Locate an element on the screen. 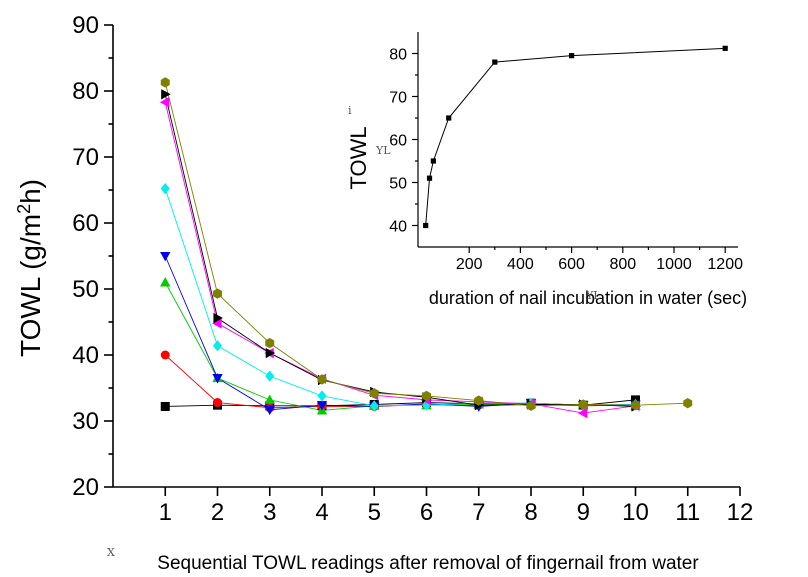 The height and width of the screenshot is (577, 808). main-y-tick-labels: 20 30 40 50 60 70 80 90 is located at coordinates (85, 256).